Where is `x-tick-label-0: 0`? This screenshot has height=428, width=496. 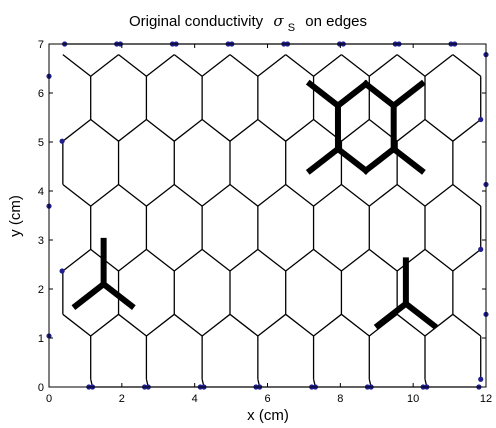 x-tick-label-0: 0 is located at coordinates (49, 399).